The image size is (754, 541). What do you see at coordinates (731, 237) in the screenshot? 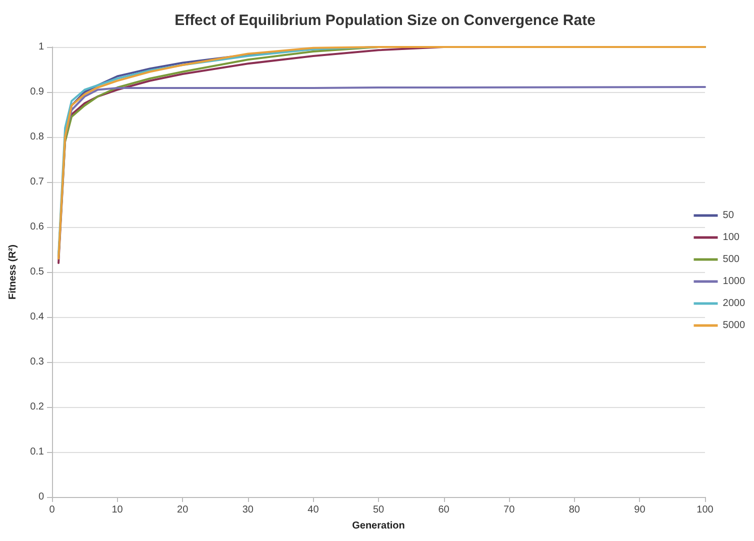
I see `legend-label: 100` at bounding box center [731, 237].